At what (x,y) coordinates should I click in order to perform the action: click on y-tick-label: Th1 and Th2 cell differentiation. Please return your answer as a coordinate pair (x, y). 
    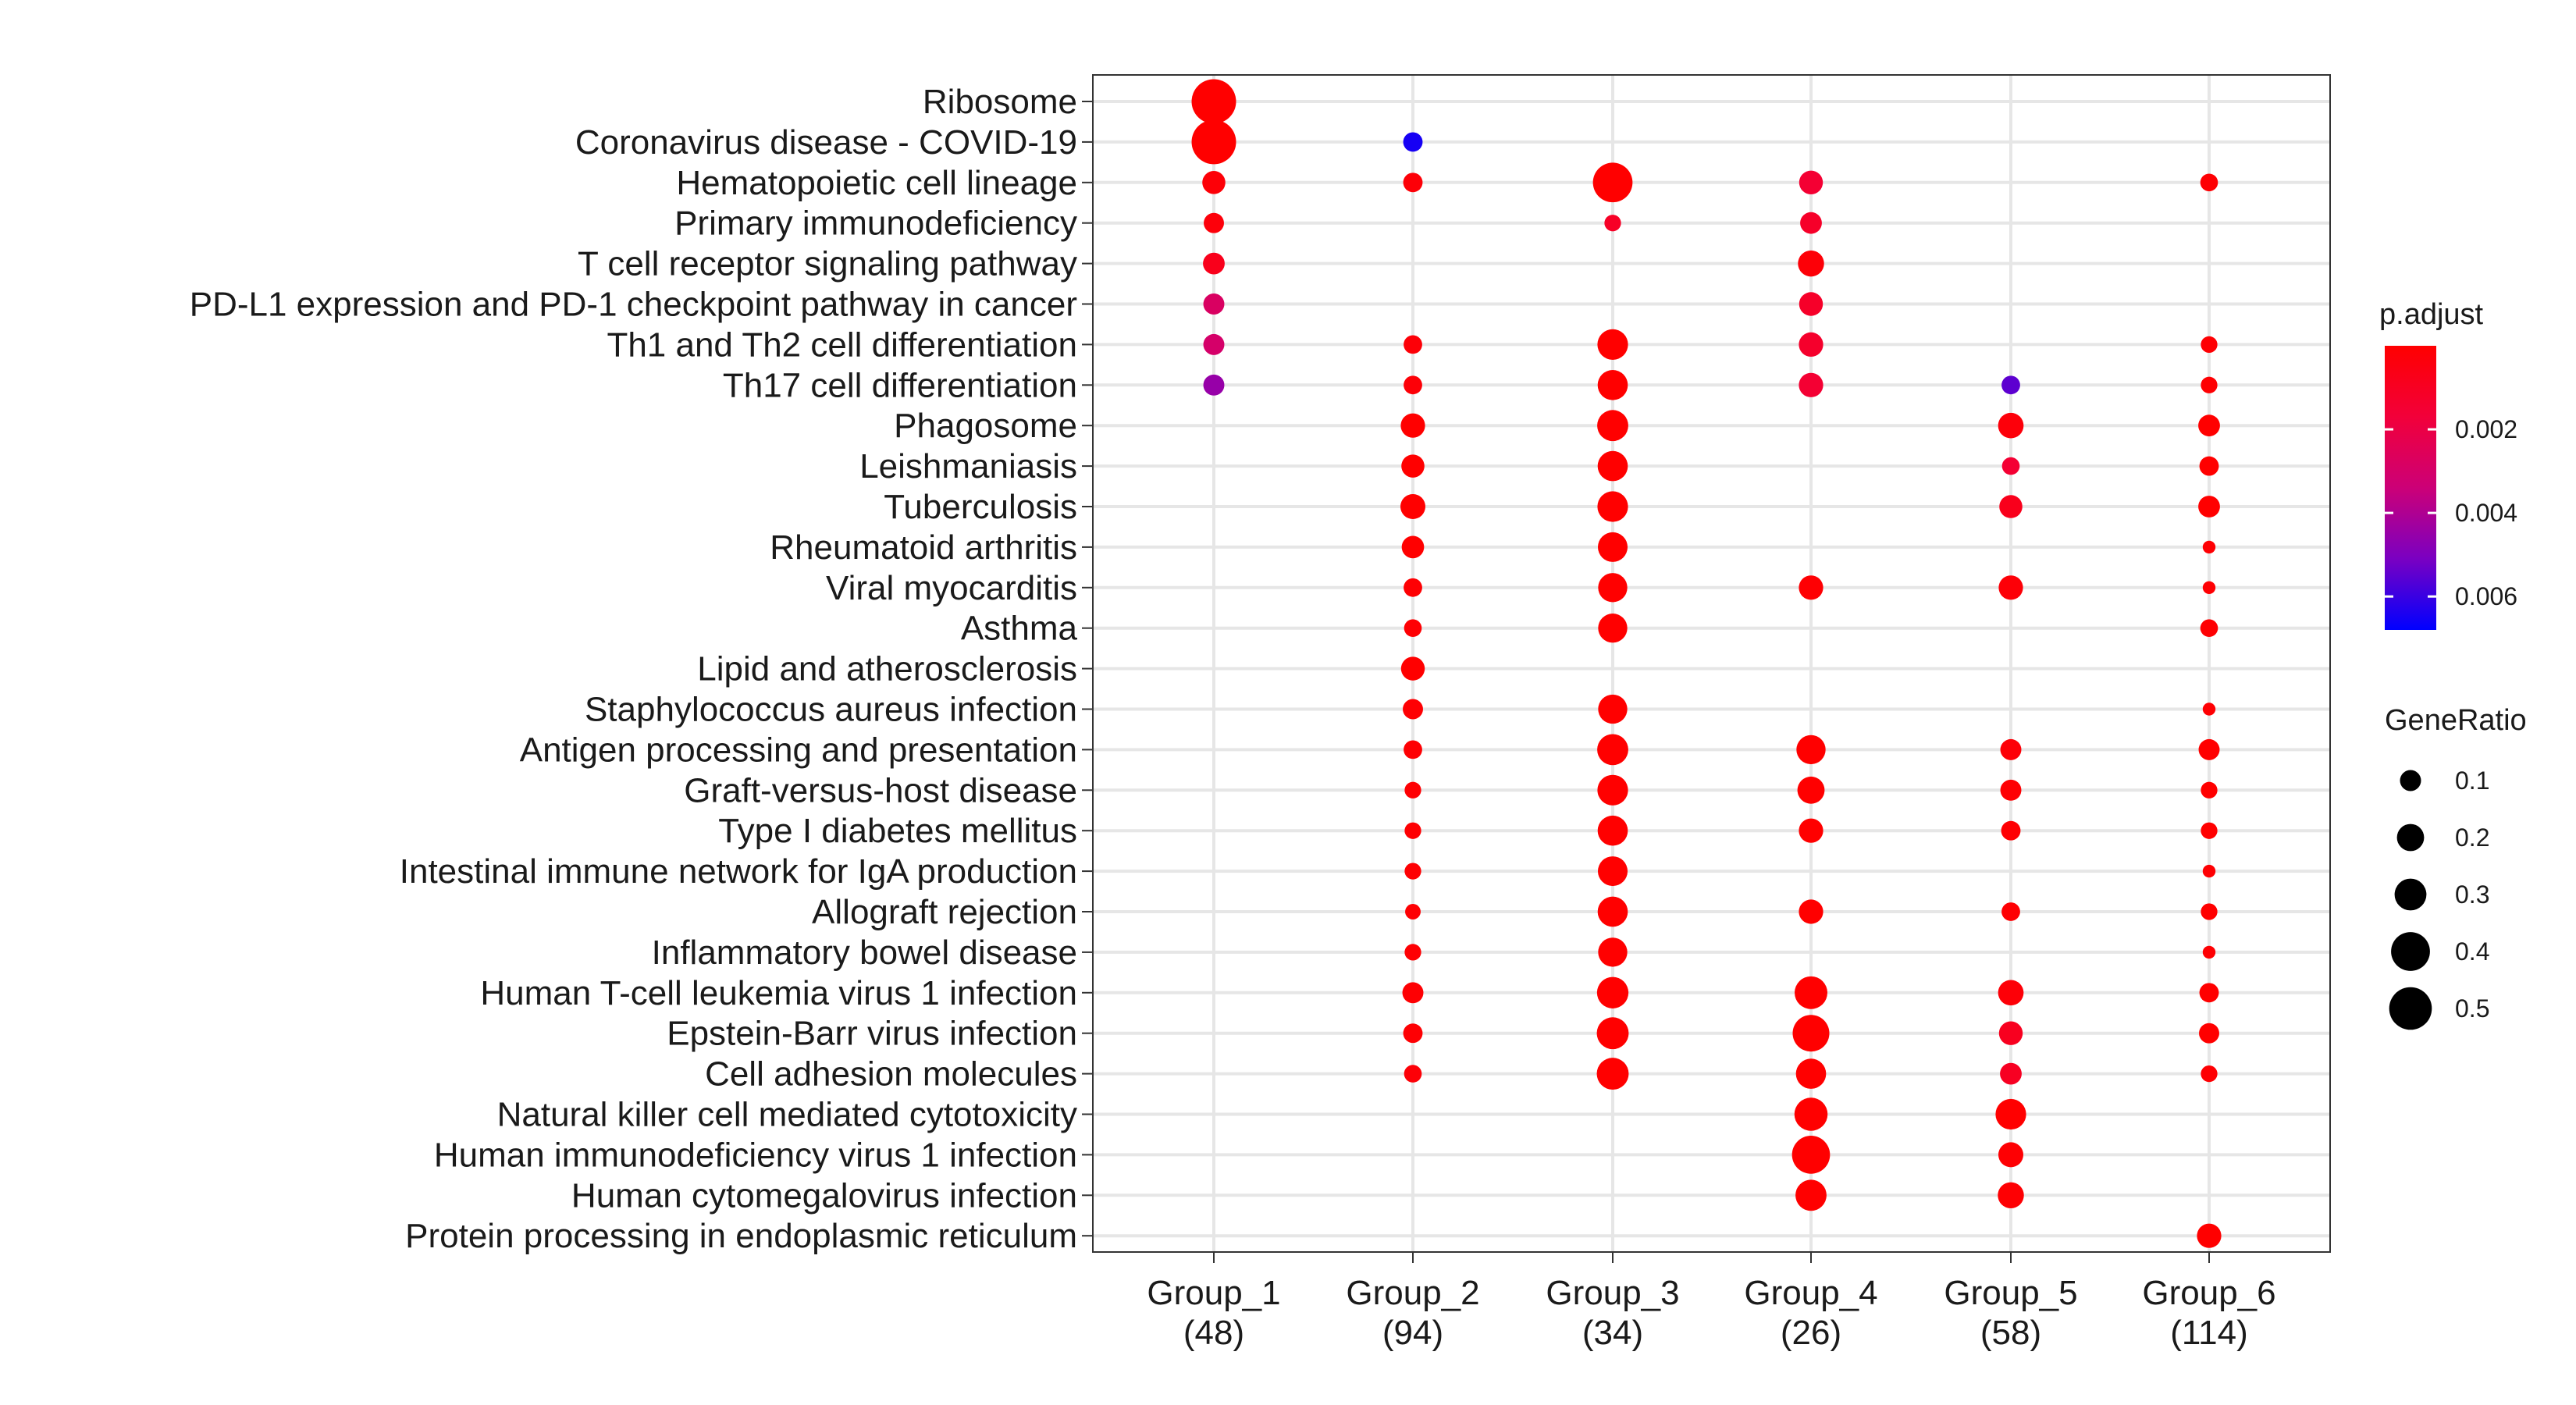
    Looking at the image, I should click on (842, 344).